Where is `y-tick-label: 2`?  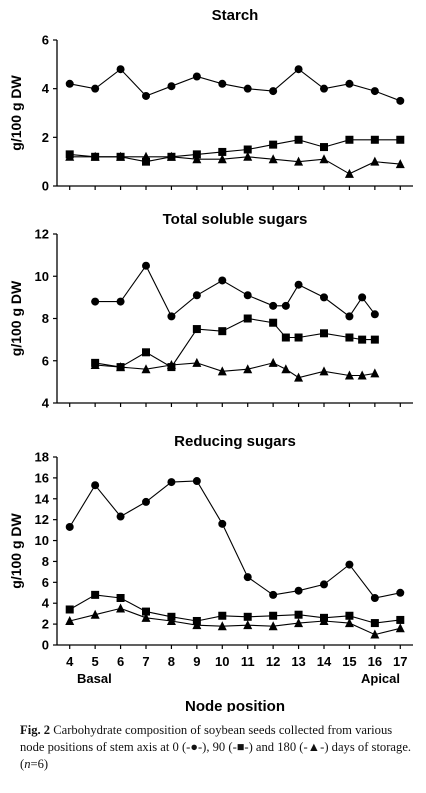 y-tick-label: 2 is located at coordinates (45, 137).